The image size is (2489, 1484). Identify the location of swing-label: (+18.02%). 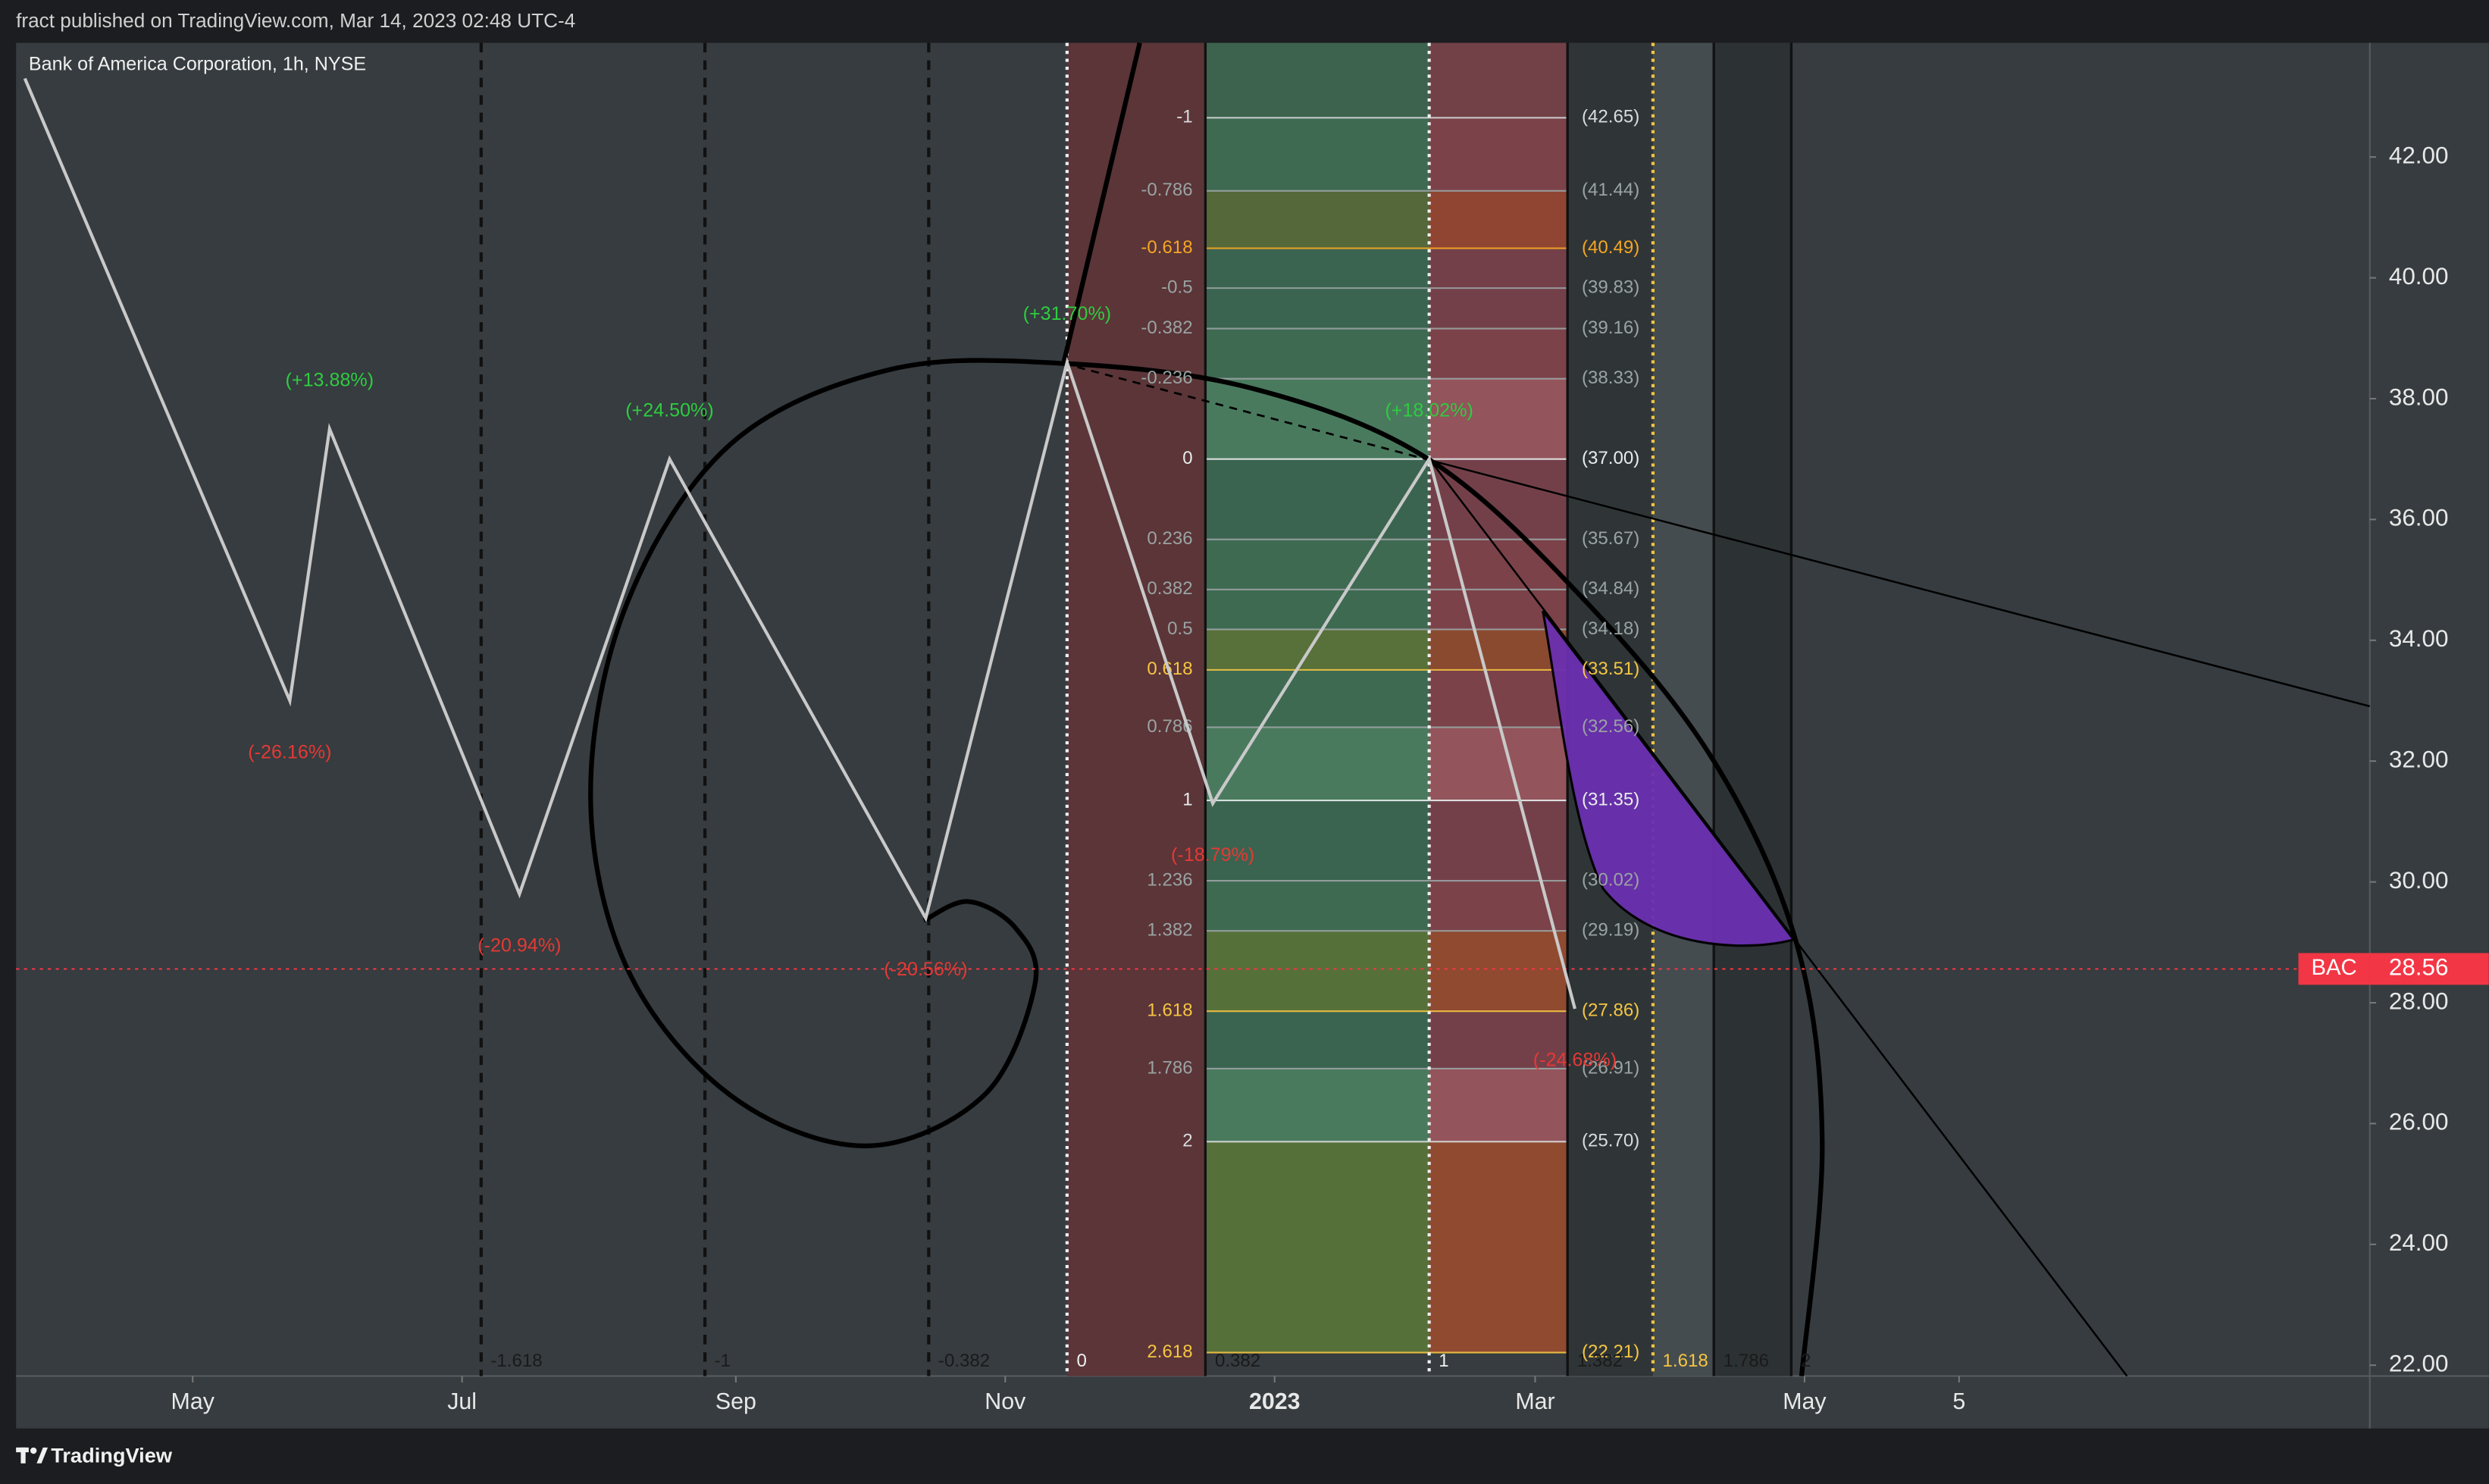
(1429, 410).